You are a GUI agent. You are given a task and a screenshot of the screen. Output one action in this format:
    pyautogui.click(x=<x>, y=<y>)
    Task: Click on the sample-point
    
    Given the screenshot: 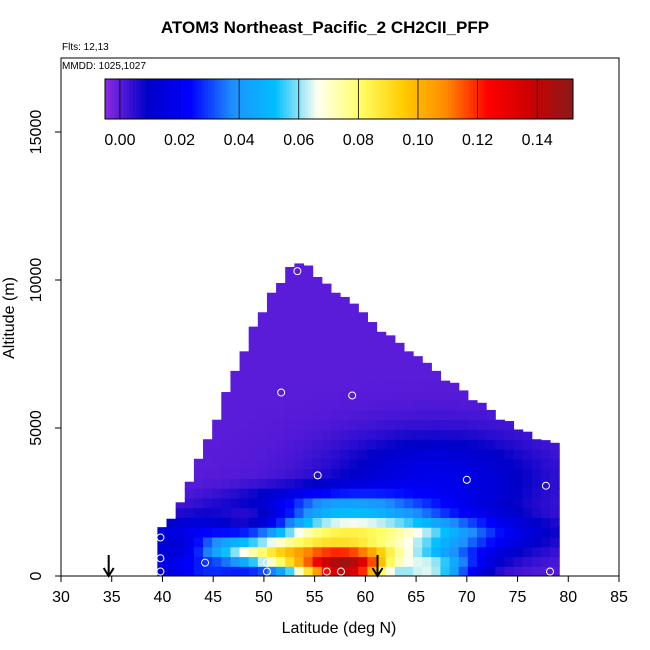 What is the action you would take?
    pyautogui.click(x=317, y=475)
    